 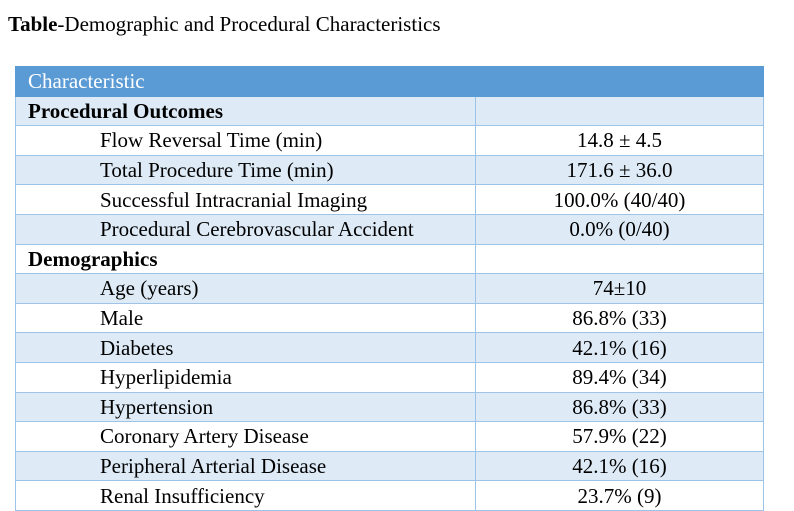 I want to click on caption-prefix: Table, so click(x=33, y=24).